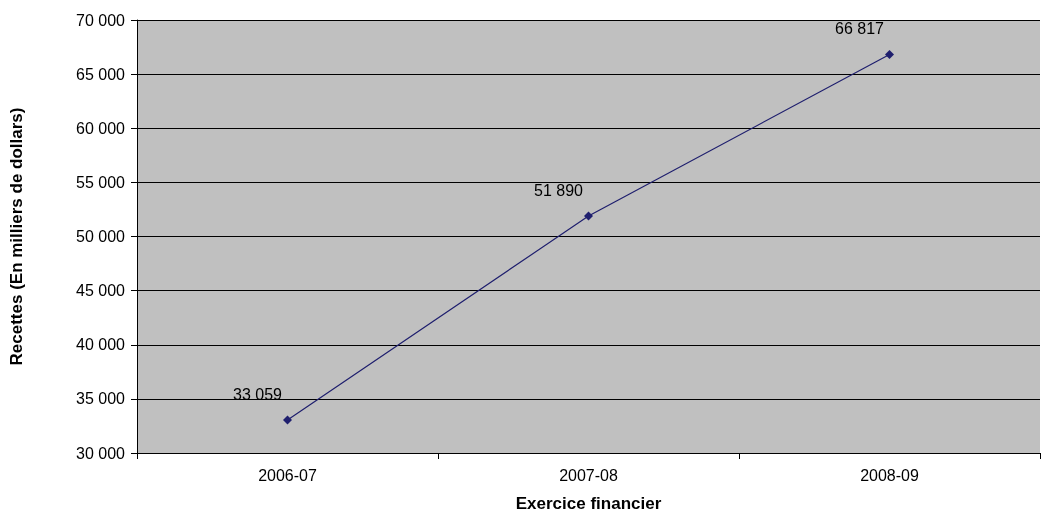 Image resolution: width=1042 pixels, height=517 pixels. Describe the element at coordinates (101, 128) in the screenshot. I see `y-tick-label: 60 000` at that location.